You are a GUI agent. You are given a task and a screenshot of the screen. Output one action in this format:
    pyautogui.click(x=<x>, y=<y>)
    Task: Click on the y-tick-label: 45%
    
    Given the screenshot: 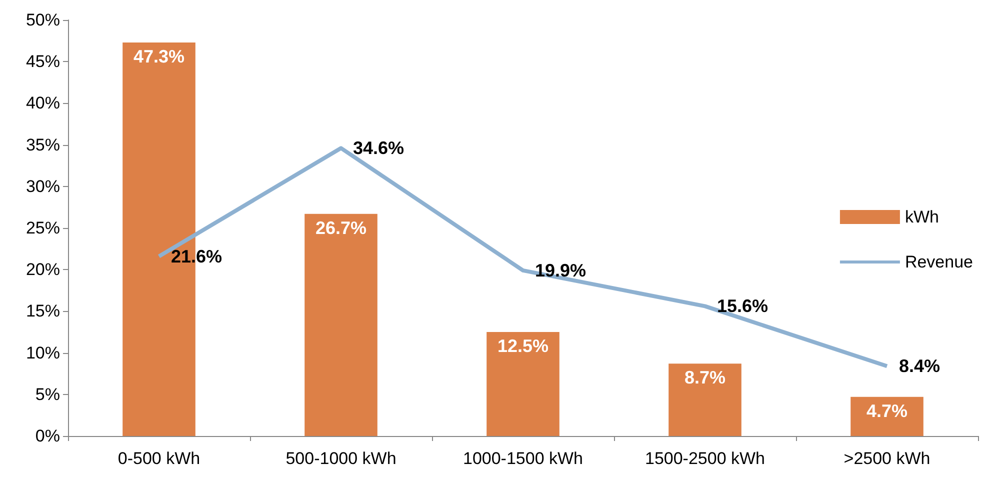 What is the action you would take?
    pyautogui.click(x=43, y=62)
    